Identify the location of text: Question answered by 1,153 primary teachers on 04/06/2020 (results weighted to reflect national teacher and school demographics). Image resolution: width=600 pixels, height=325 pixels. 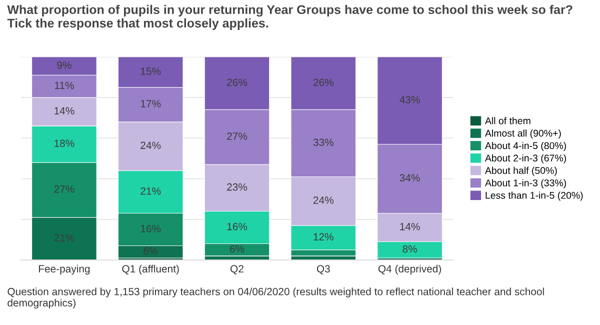
(276, 298).